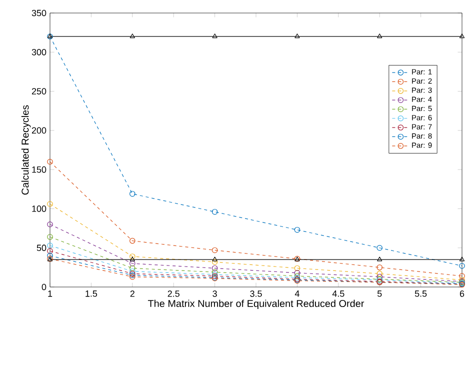 This screenshot has width=474, height=382. What do you see at coordinates (132, 293) in the screenshot?
I see `x-tick-label: 2` at bounding box center [132, 293].